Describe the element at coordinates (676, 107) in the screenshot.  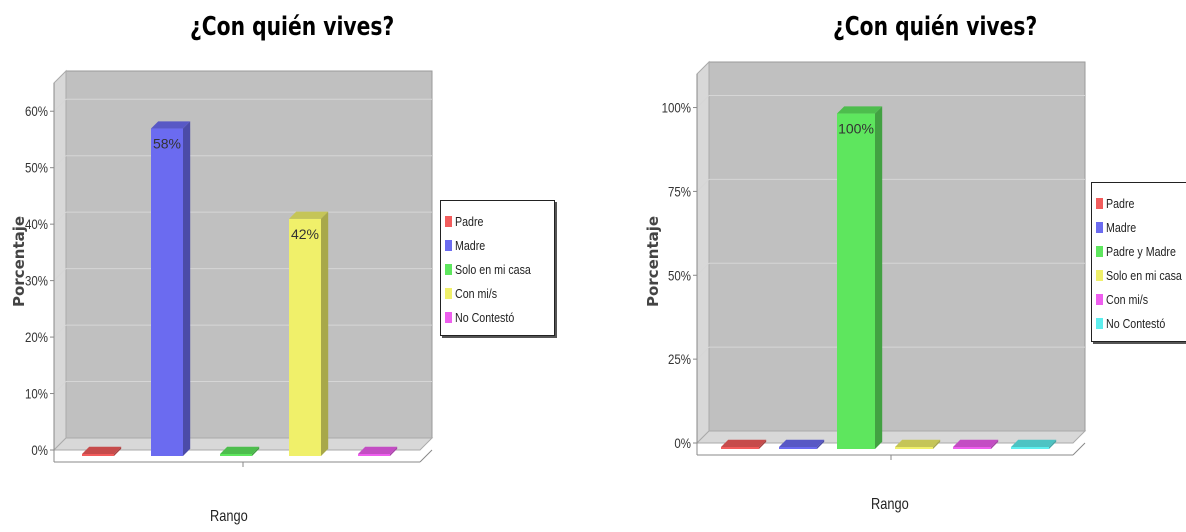
I see `y-tick-label: 100%` at that location.